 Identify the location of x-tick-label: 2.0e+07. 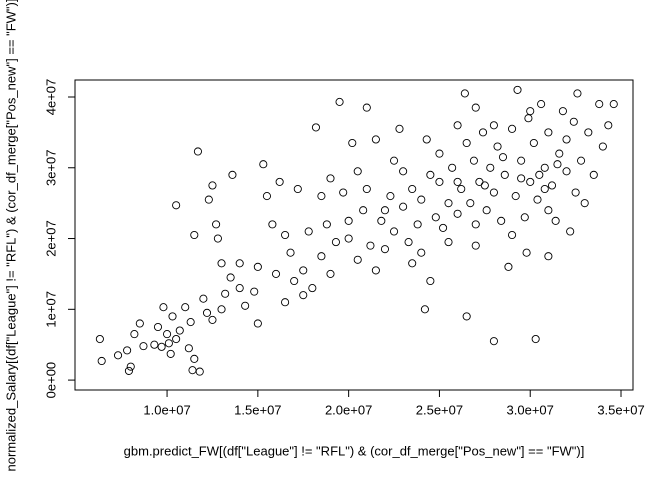
(348, 409).